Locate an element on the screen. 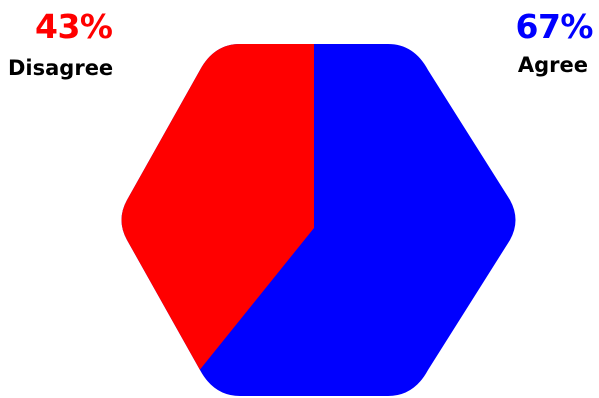 This screenshot has height=398, width=599. disagree-percentage-label: 43% is located at coordinates (74, 26).